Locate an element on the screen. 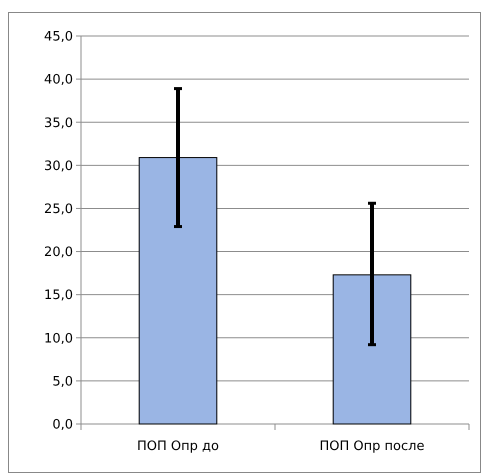 This screenshot has width=490, height=476. y-tick-label: 15,0 is located at coordinates (58, 296).